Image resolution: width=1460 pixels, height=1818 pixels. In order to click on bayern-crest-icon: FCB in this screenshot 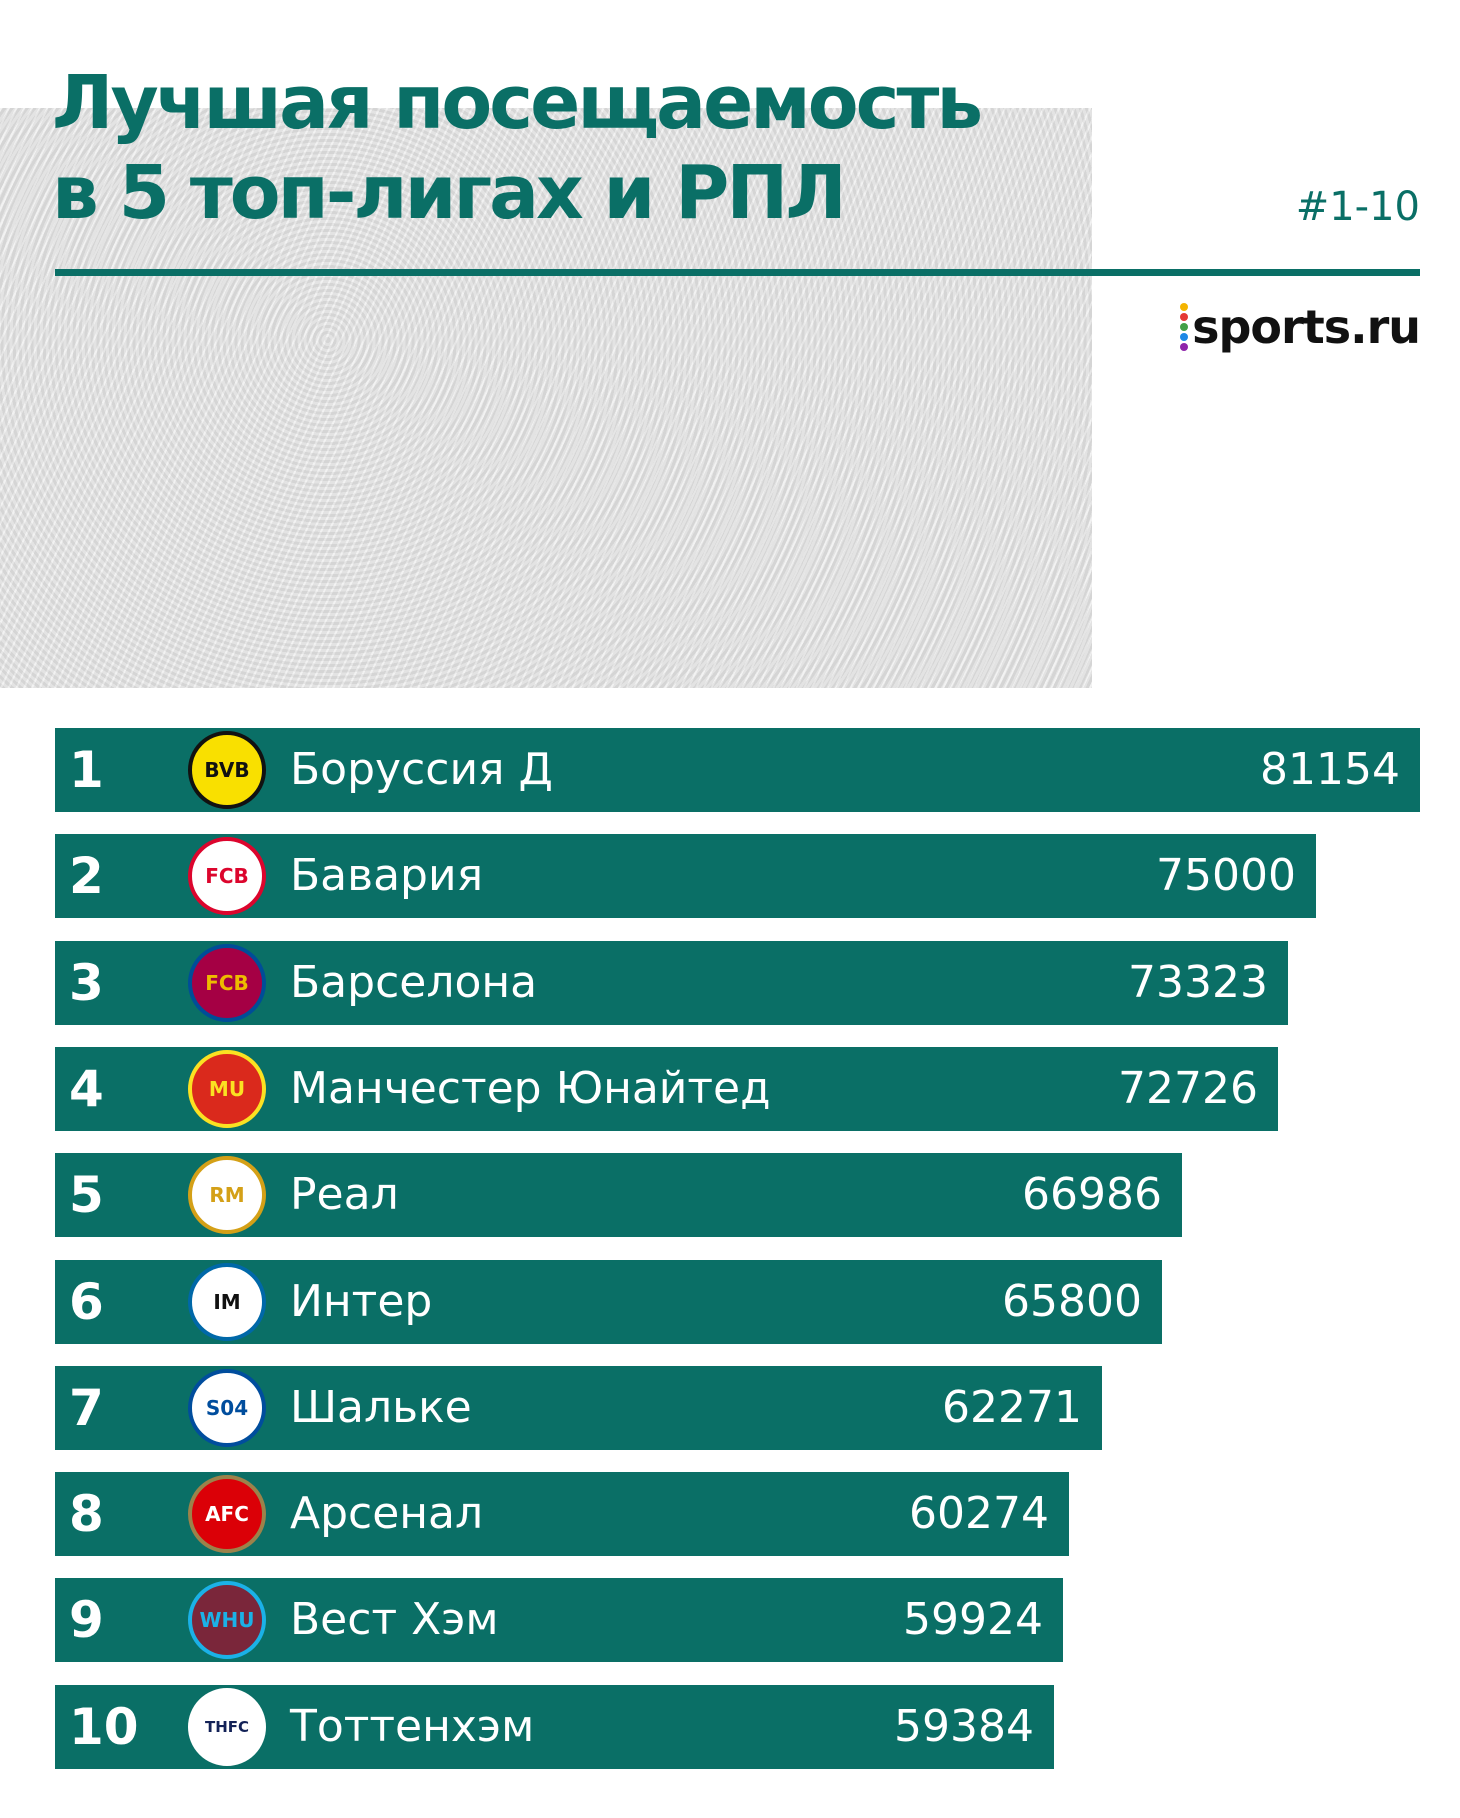, I will do `click(227, 876)`.